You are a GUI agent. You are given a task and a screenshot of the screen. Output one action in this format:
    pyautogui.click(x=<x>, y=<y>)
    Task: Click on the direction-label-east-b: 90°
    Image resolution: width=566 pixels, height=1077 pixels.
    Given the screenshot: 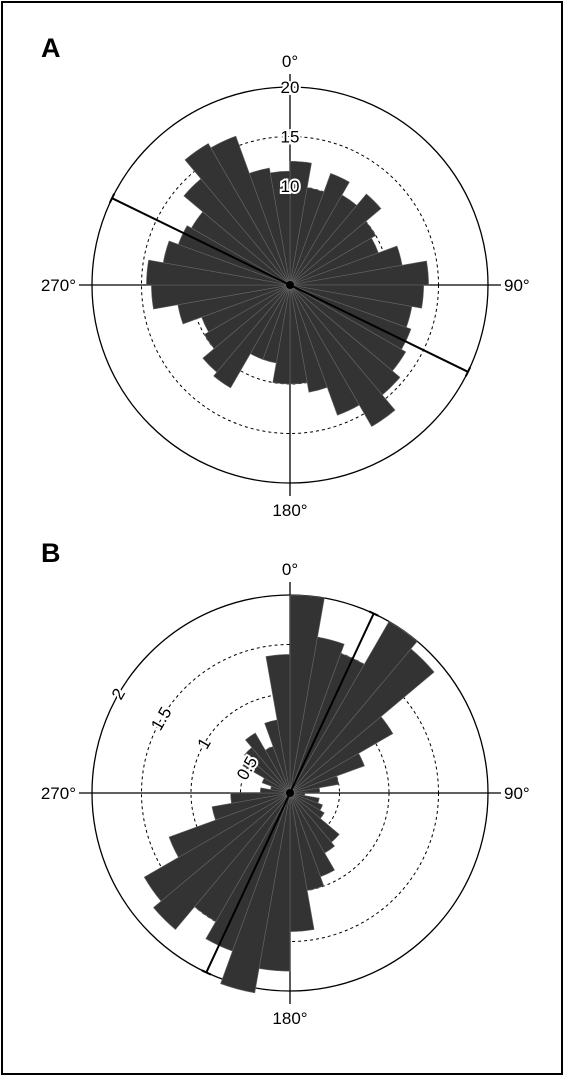 What is the action you would take?
    pyautogui.click(x=517, y=793)
    